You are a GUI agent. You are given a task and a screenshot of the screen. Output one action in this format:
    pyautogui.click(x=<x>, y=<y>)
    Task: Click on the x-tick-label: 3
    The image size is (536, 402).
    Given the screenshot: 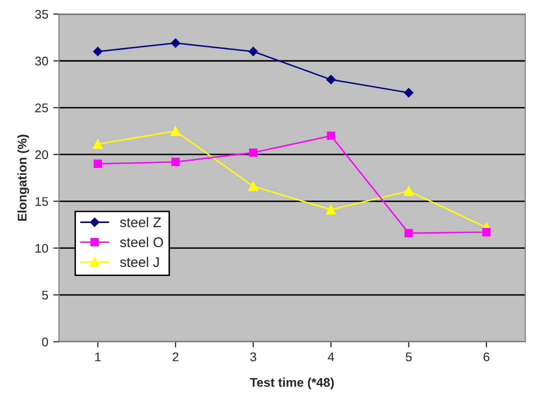 What is the action you would take?
    pyautogui.click(x=253, y=357)
    